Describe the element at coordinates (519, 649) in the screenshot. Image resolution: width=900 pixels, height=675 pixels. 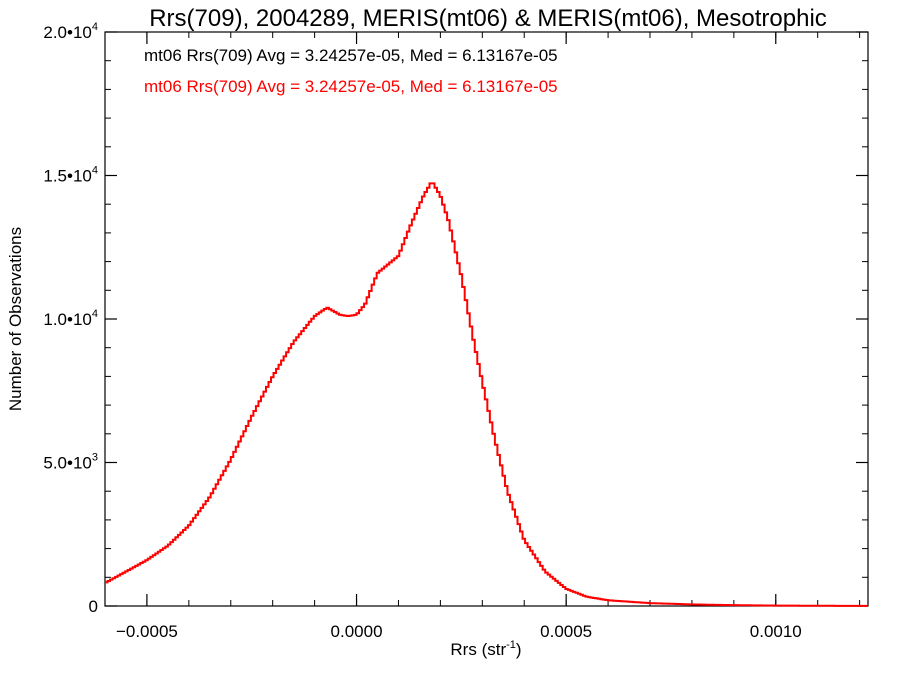
I see `x-axis-label-tail: )` at that location.